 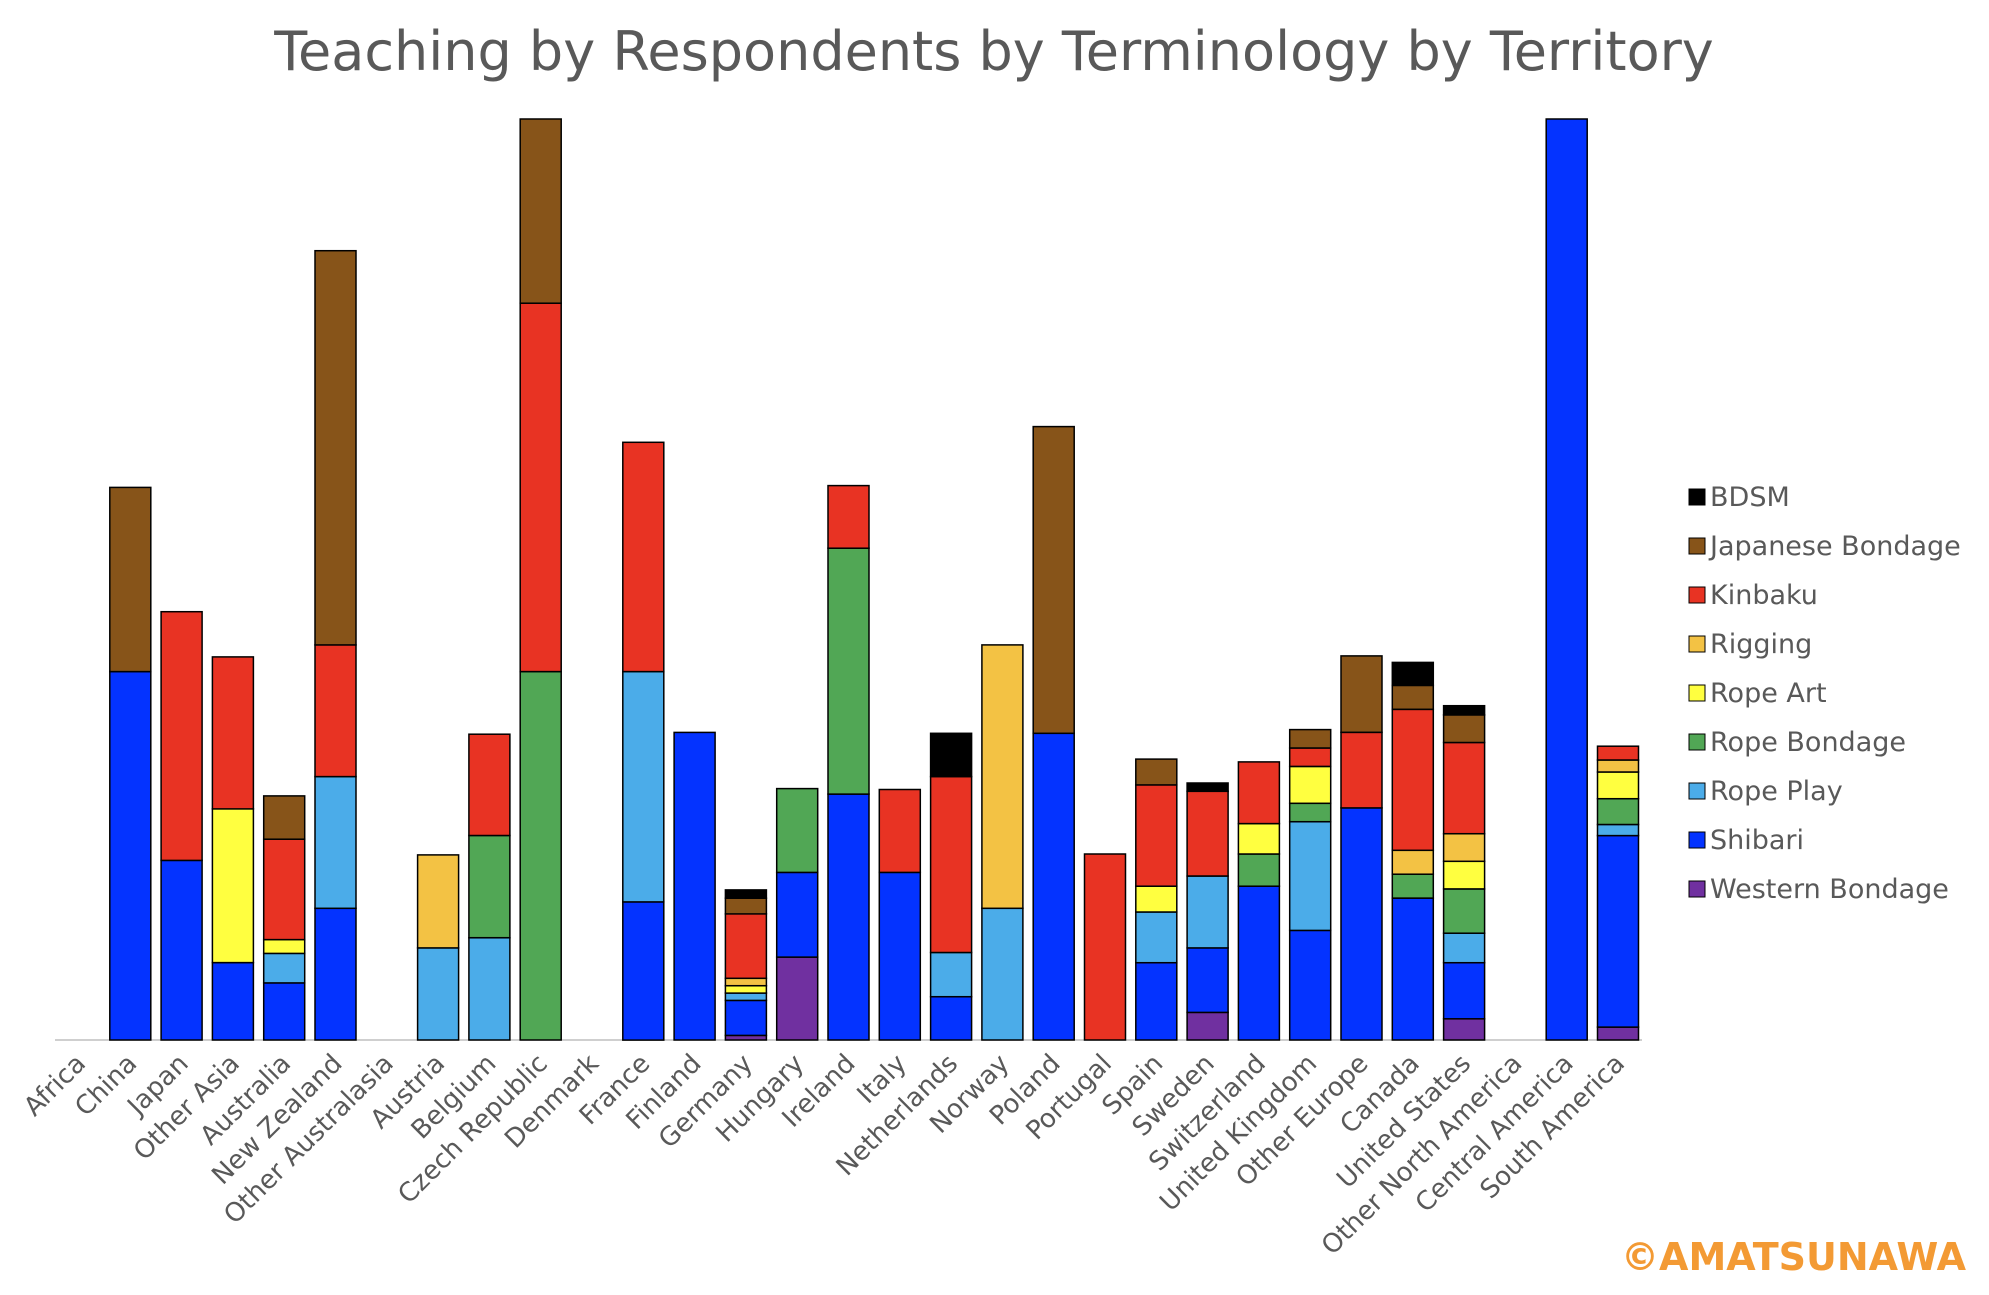 What do you see at coordinates (284, 946) in the screenshot?
I see `bar-segment-australia-rope-art` at bounding box center [284, 946].